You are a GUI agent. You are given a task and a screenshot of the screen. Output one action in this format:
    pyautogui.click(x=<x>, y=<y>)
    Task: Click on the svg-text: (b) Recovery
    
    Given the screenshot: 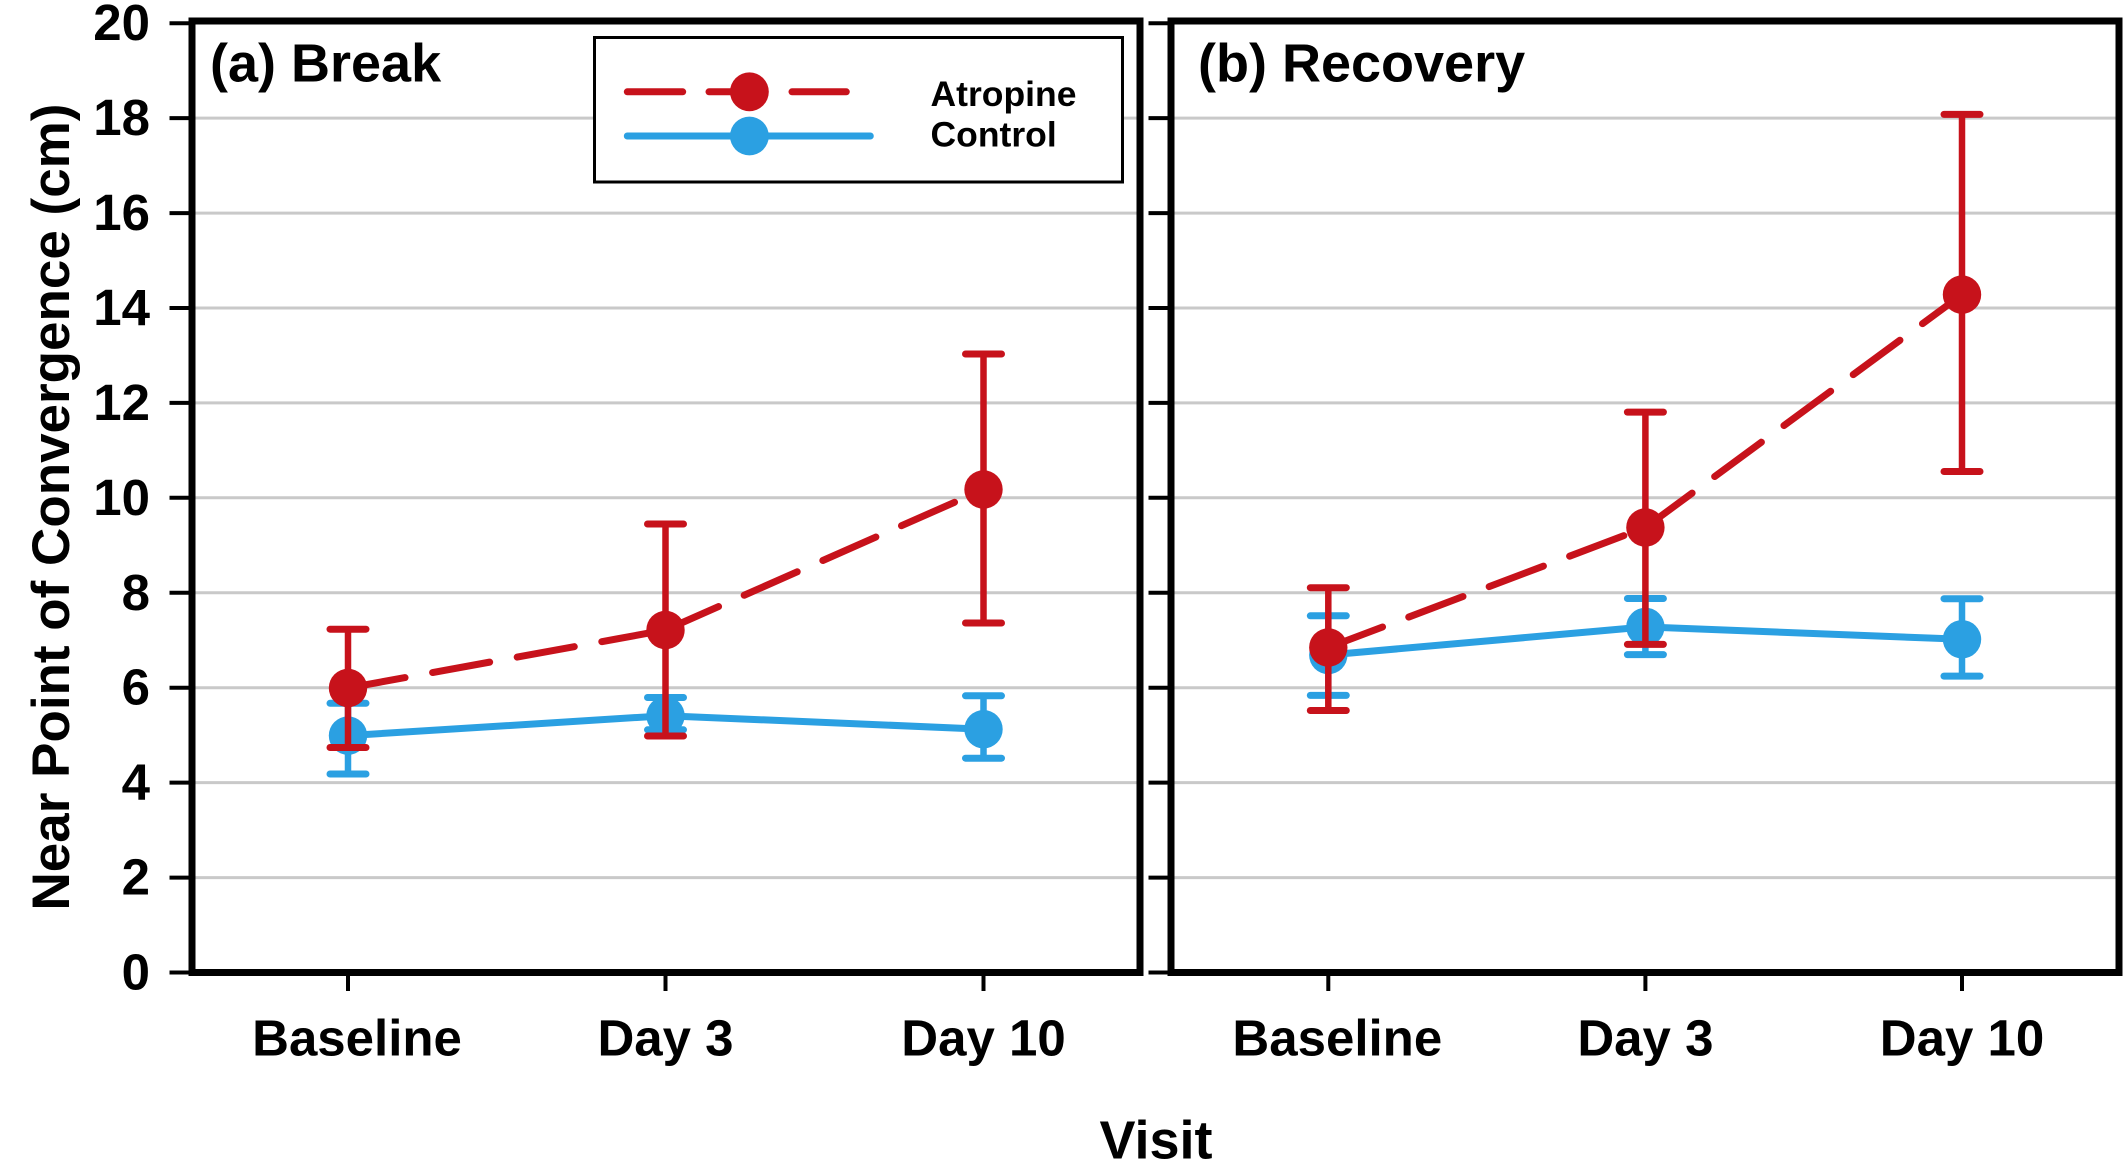 What is the action you would take?
    pyautogui.click(x=1361, y=63)
    